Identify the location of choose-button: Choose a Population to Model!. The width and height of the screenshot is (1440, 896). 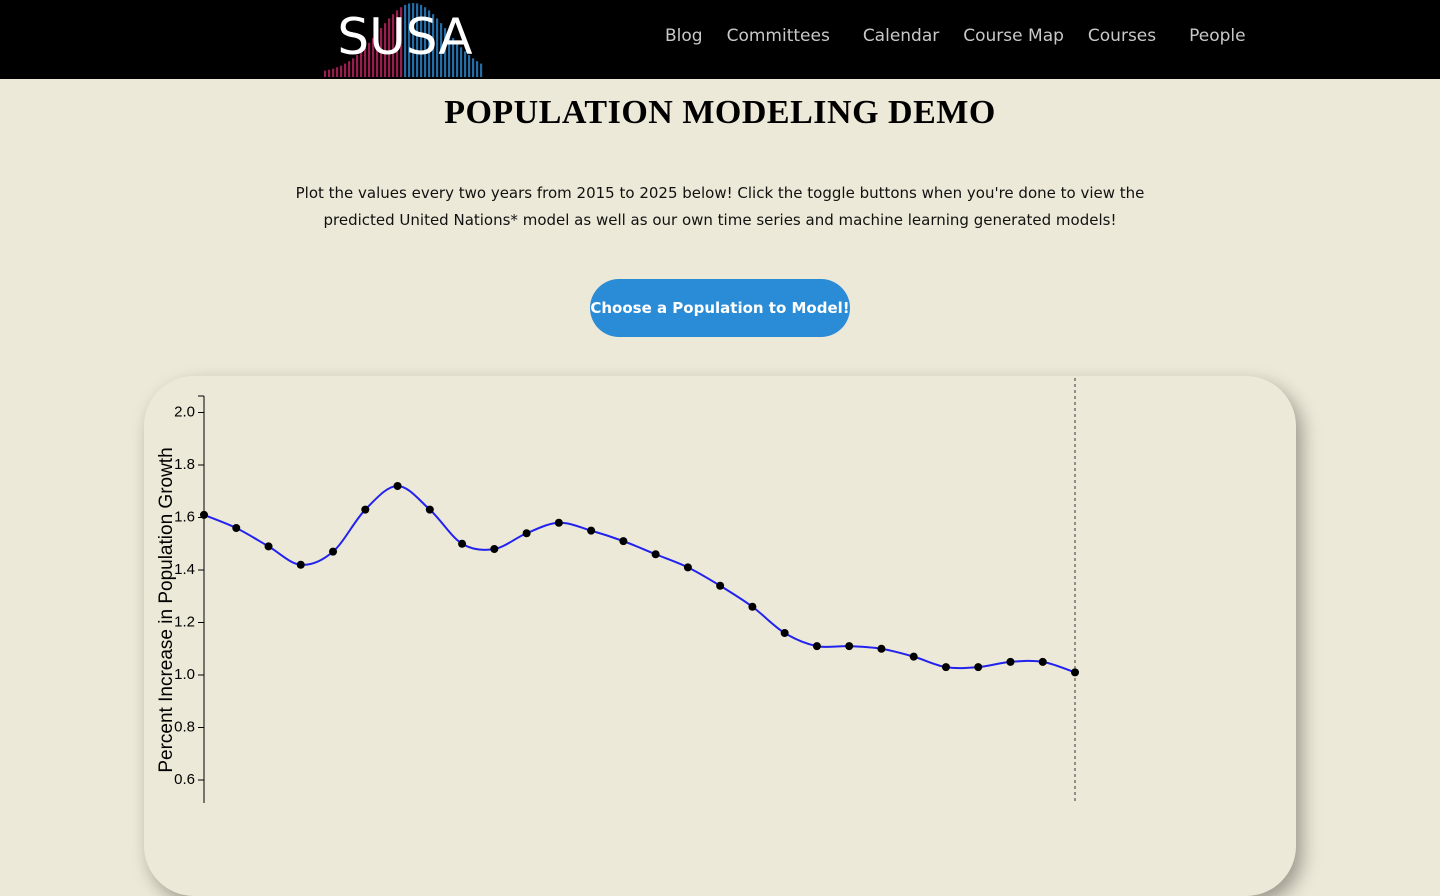
(720, 308).